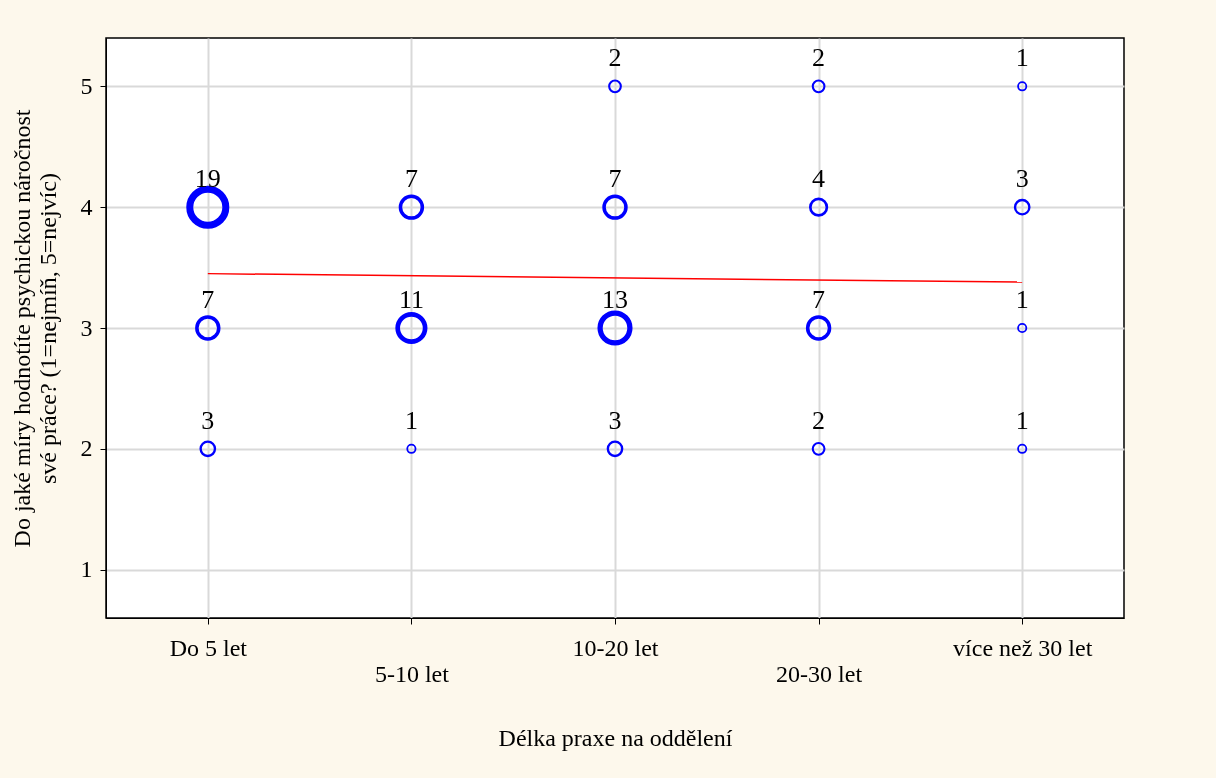 This screenshot has height=778, width=1216. I want to click on x-tick-label: 10-20 let, so click(615, 647).